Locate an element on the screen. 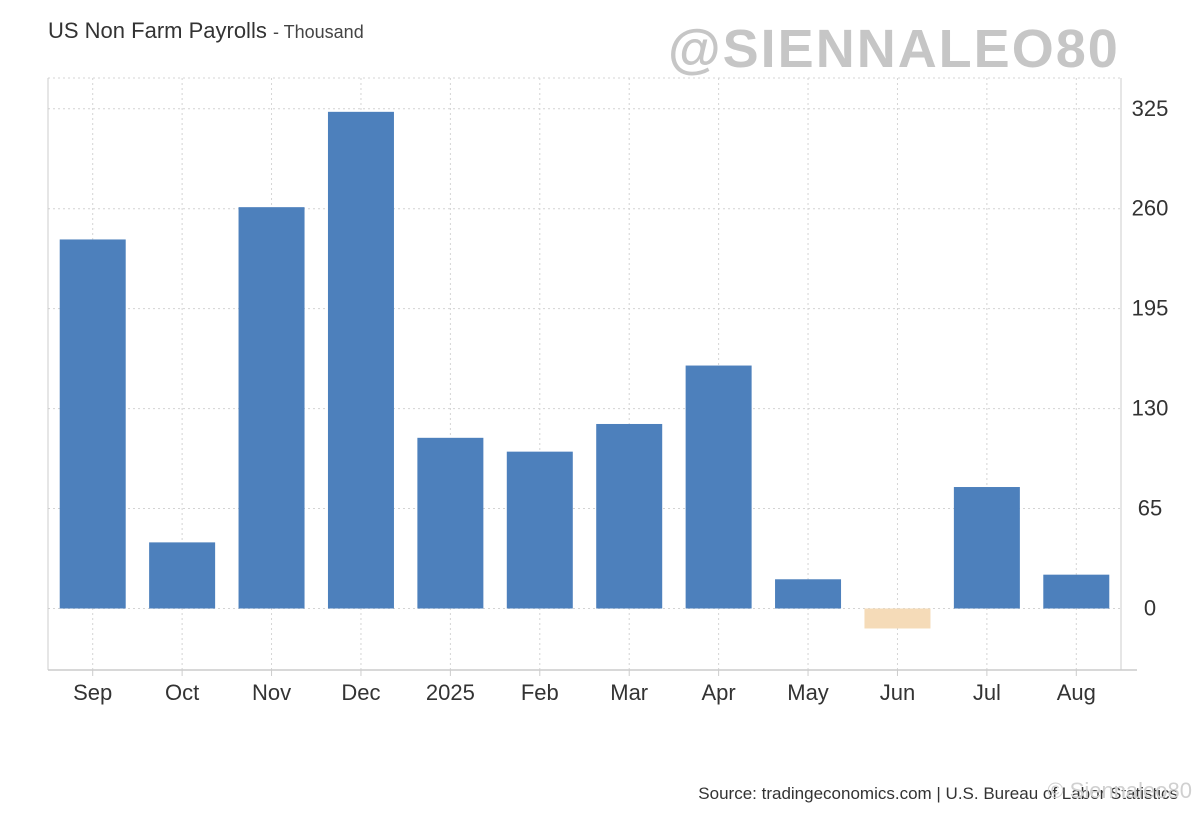 The height and width of the screenshot is (820, 1200). watermark: @SIENNALEO80 is located at coordinates (894, 49).